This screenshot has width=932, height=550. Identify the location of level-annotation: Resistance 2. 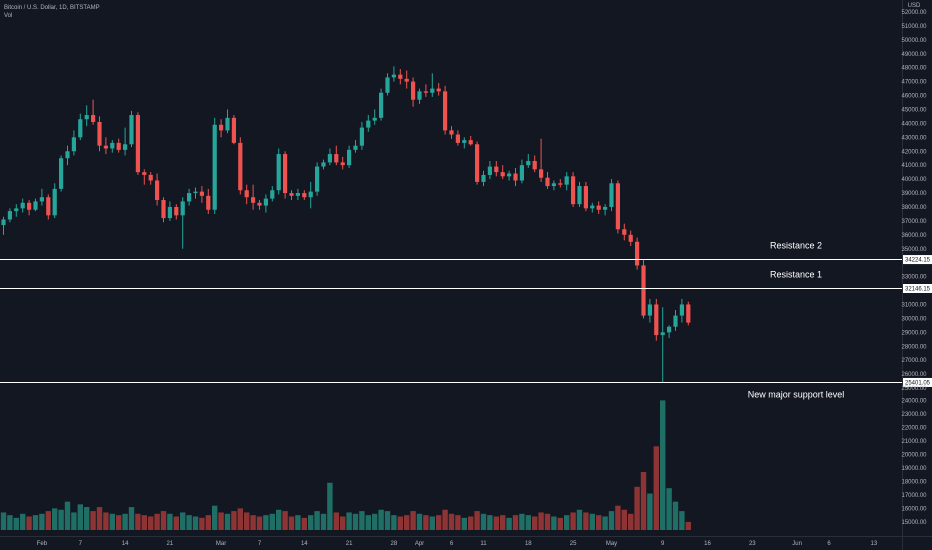
(796, 246).